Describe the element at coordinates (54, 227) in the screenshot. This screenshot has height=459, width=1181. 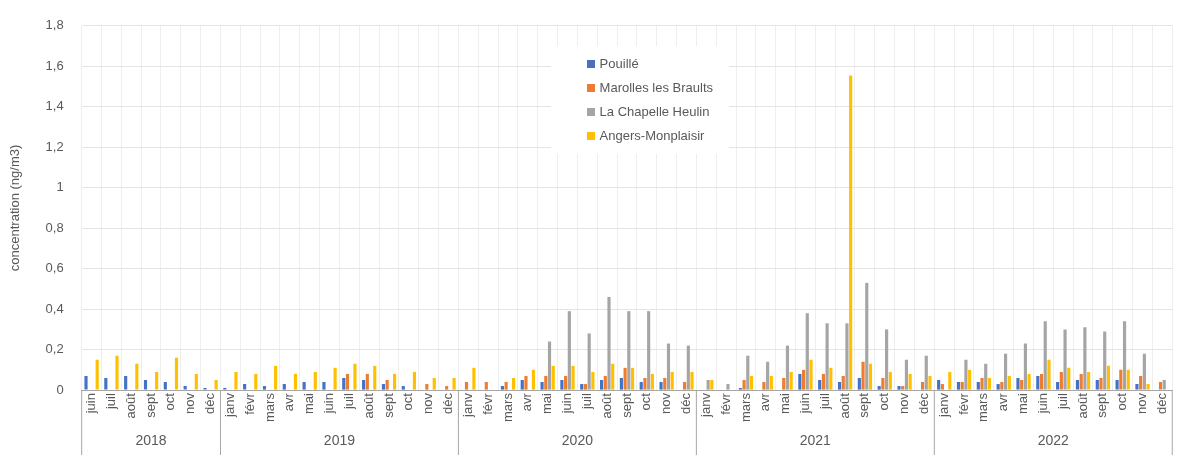
I see `y-tick-label: 0,8` at that location.